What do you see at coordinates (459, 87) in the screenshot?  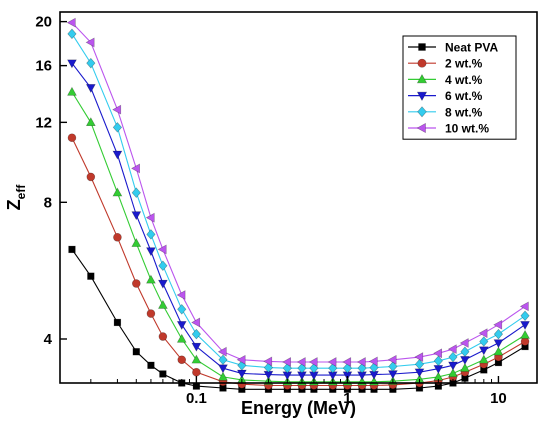 I see `legend: Neat PVA 2 wt.% 4 wt.% 6 wt.% 8 wt.% 10 wt.%` at bounding box center [459, 87].